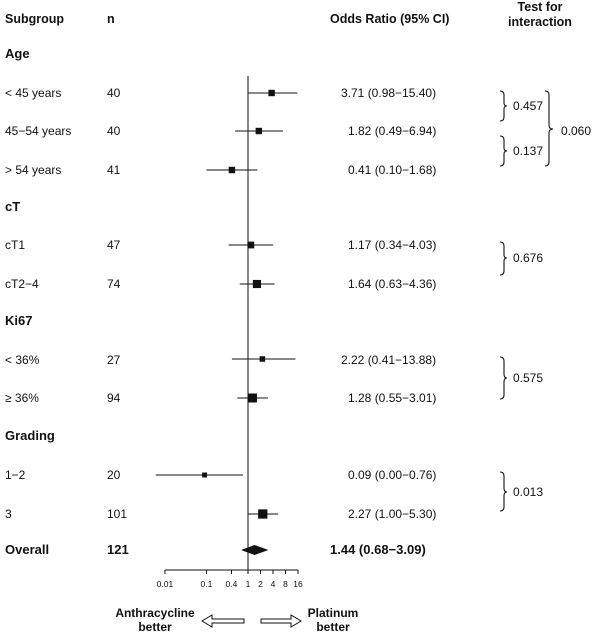 This screenshot has height=634, width=596. I want to click on row-or-text: 2.27 (1.00−5.30), so click(392, 514).